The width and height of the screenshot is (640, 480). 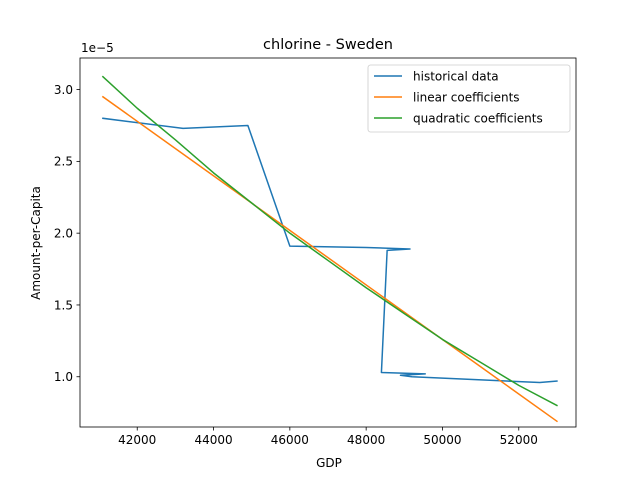 I want to click on x-tick-label: 48000, so click(x=366, y=440).